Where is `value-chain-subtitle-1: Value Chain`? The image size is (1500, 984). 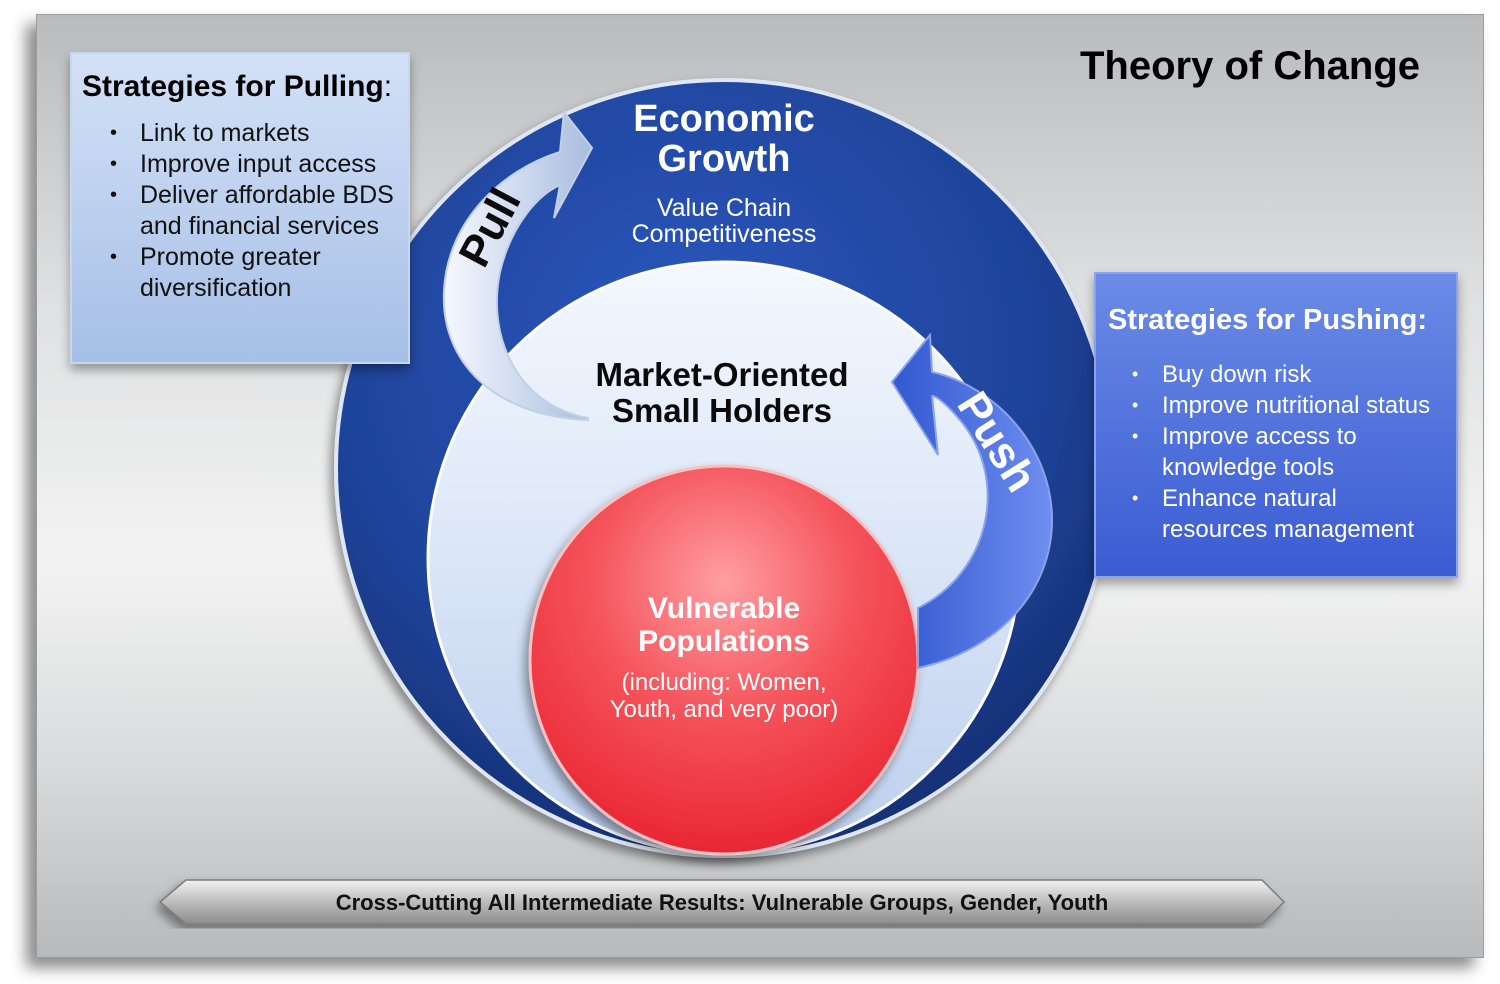
value-chain-subtitle-1: Value Chain is located at coordinates (724, 208).